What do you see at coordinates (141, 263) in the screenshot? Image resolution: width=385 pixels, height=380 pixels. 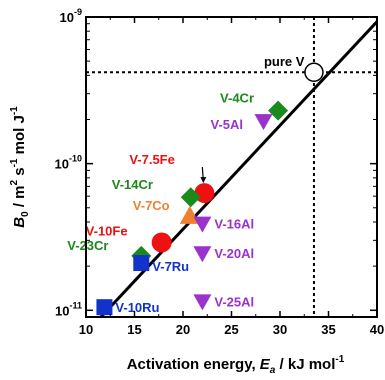 I see `marker-v-7ru` at bounding box center [141, 263].